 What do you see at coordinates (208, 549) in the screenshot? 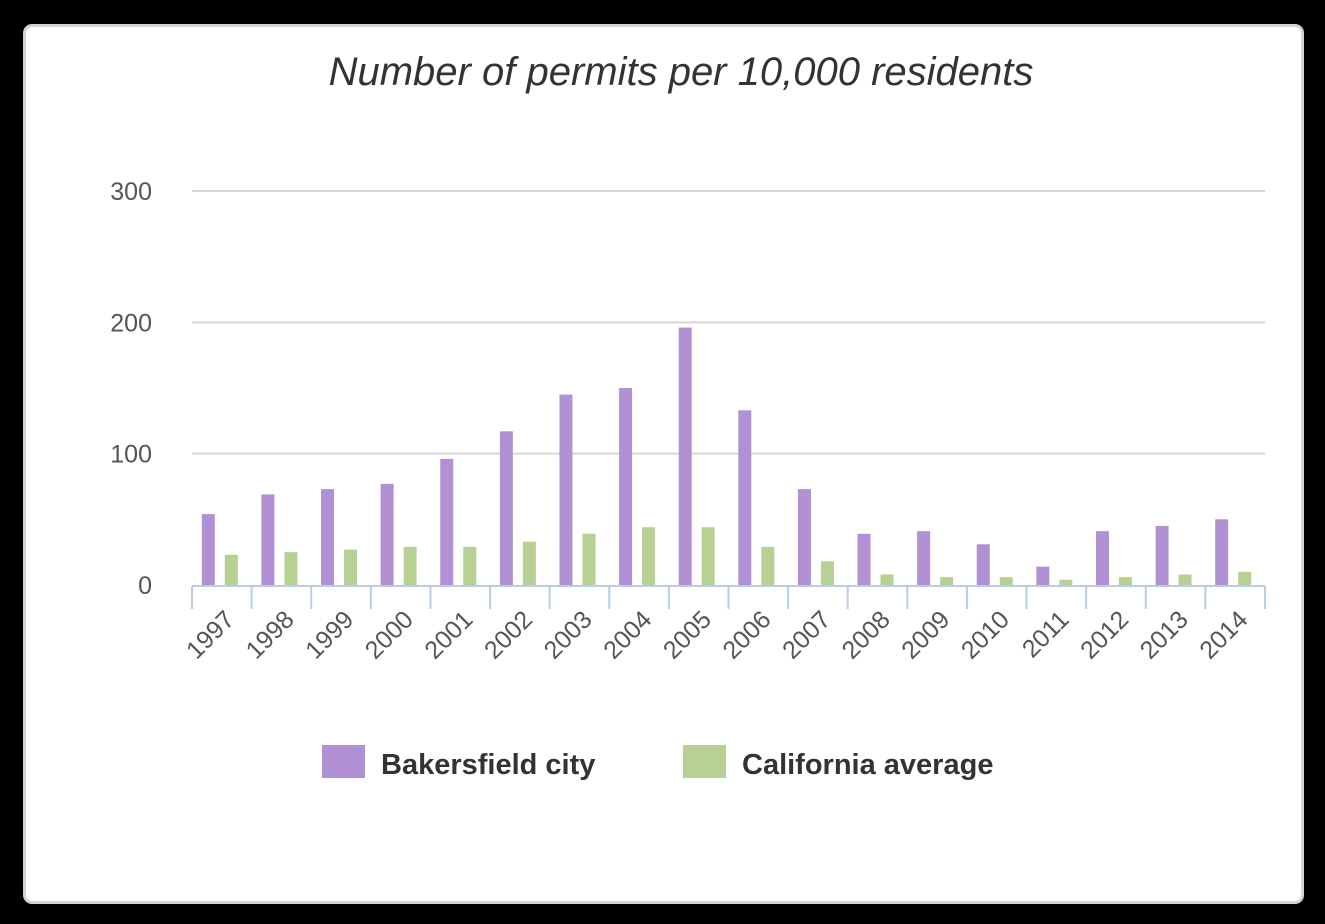
I see `bar-bakersfield-1997` at bounding box center [208, 549].